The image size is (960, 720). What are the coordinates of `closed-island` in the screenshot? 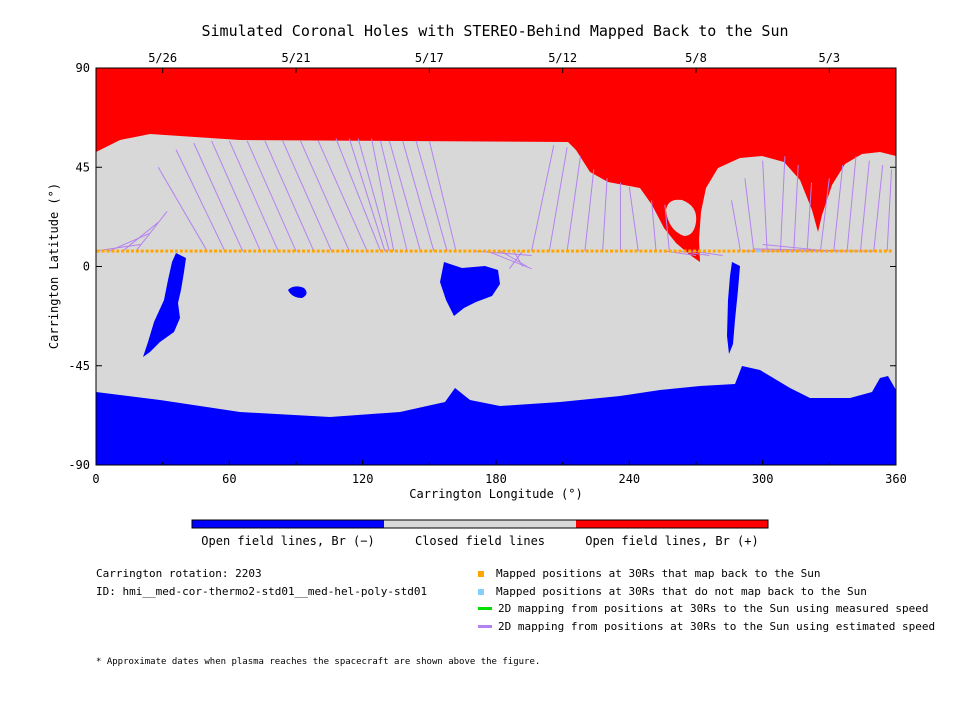 It's located at (681, 217).